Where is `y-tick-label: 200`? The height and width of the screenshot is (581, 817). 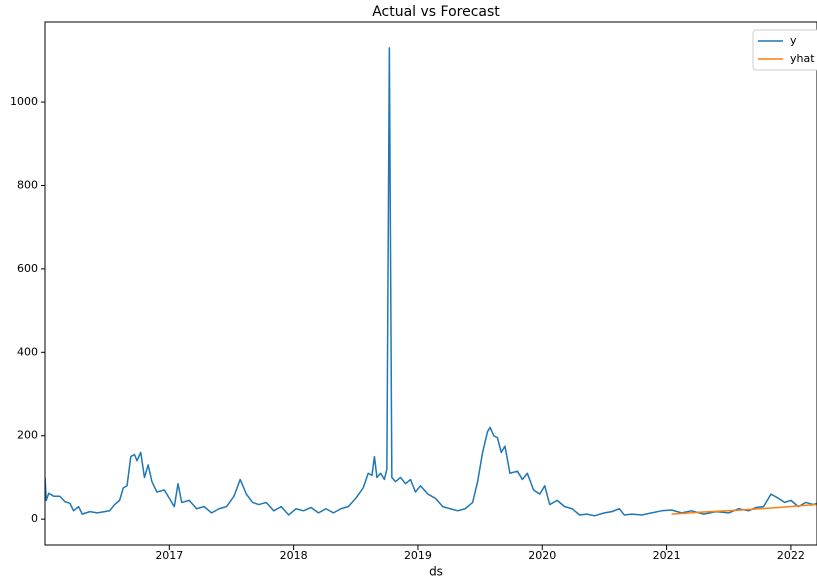 y-tick-label: 200 is located at coordinates (27, 435).